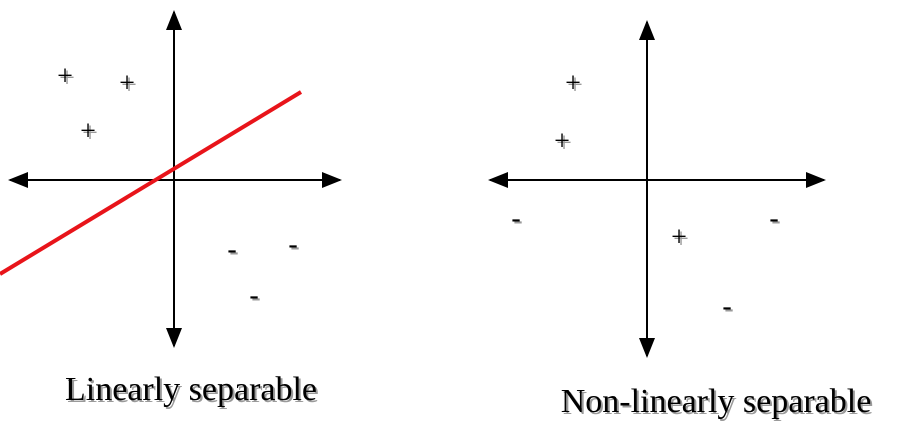 Image resolution: width=902 pixels, height=421 pixels. I want to click on caption-linear: Linearly separable Linearly separable, so click(192, 390).